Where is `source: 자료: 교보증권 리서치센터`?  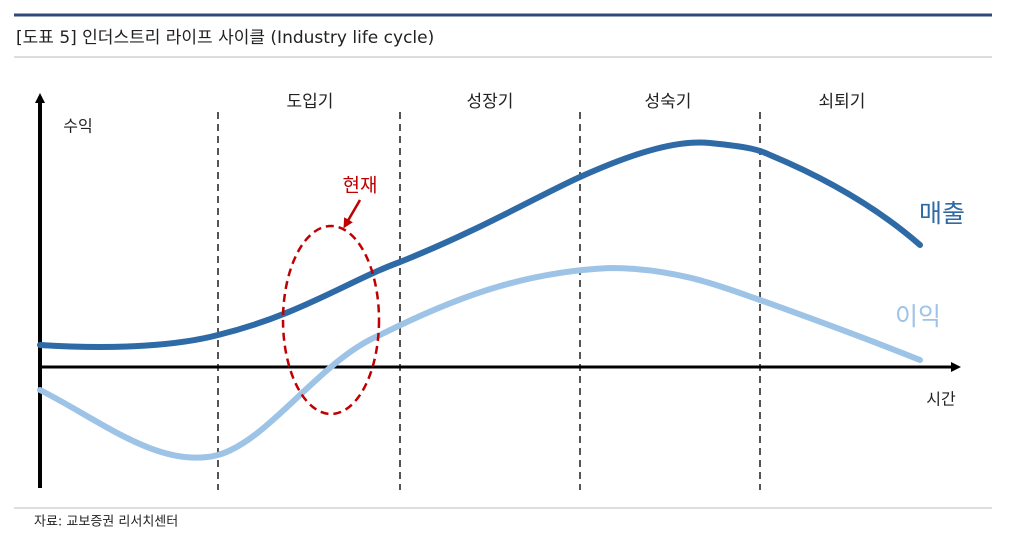 source: 자료: 교보증권 리서치센터 is located at coordinates (106, 522).